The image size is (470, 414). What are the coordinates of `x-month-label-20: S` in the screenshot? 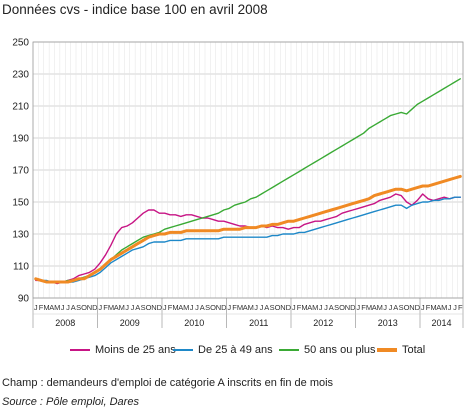 It's located at (143, 307).